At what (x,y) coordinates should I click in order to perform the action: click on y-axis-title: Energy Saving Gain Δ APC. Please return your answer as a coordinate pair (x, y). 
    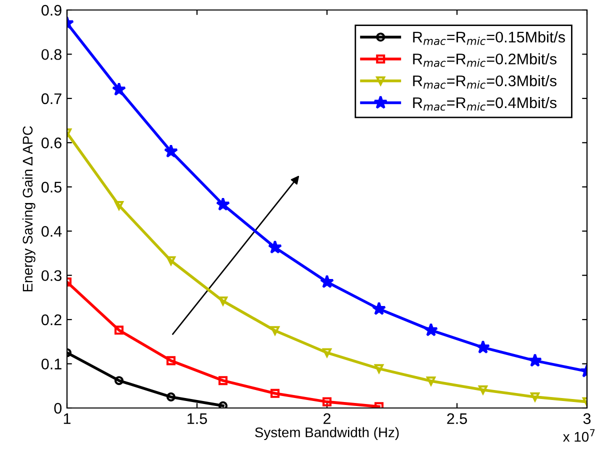
    Looking at the image, I should click on (29, 209).